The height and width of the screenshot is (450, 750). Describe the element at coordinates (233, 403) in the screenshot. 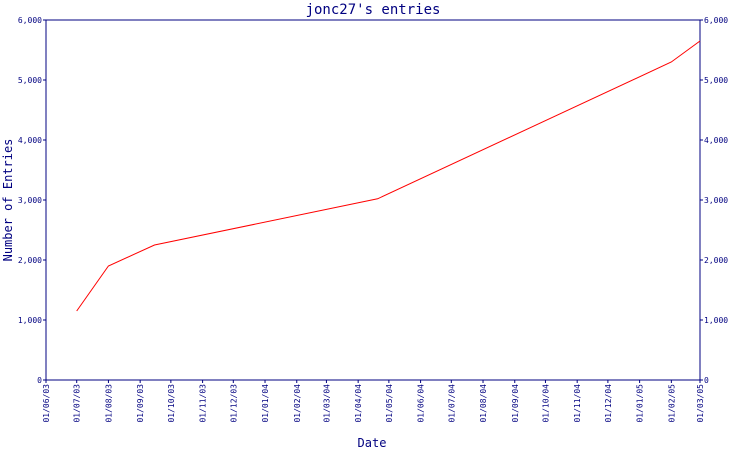

I see `x-tick-label: 01/12/03` at that location.